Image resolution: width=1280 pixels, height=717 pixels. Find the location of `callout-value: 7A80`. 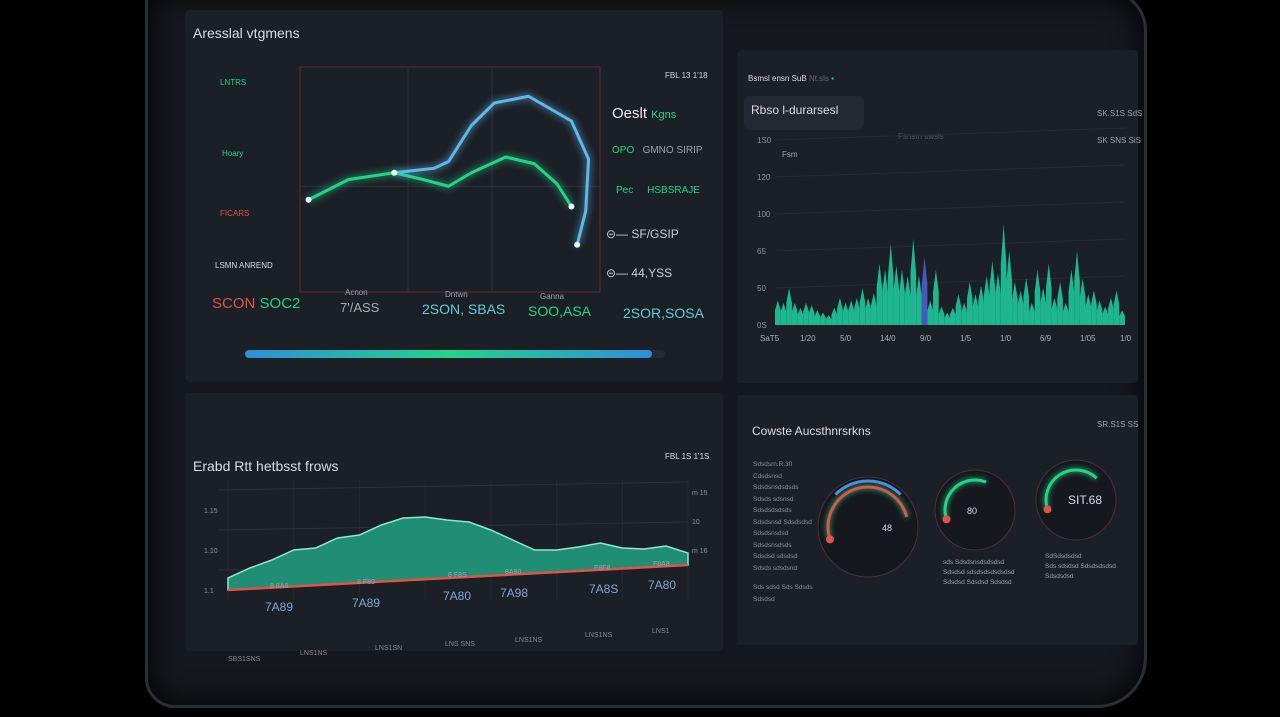

callout-value: 7A80 is located at coordinates (662, 585).